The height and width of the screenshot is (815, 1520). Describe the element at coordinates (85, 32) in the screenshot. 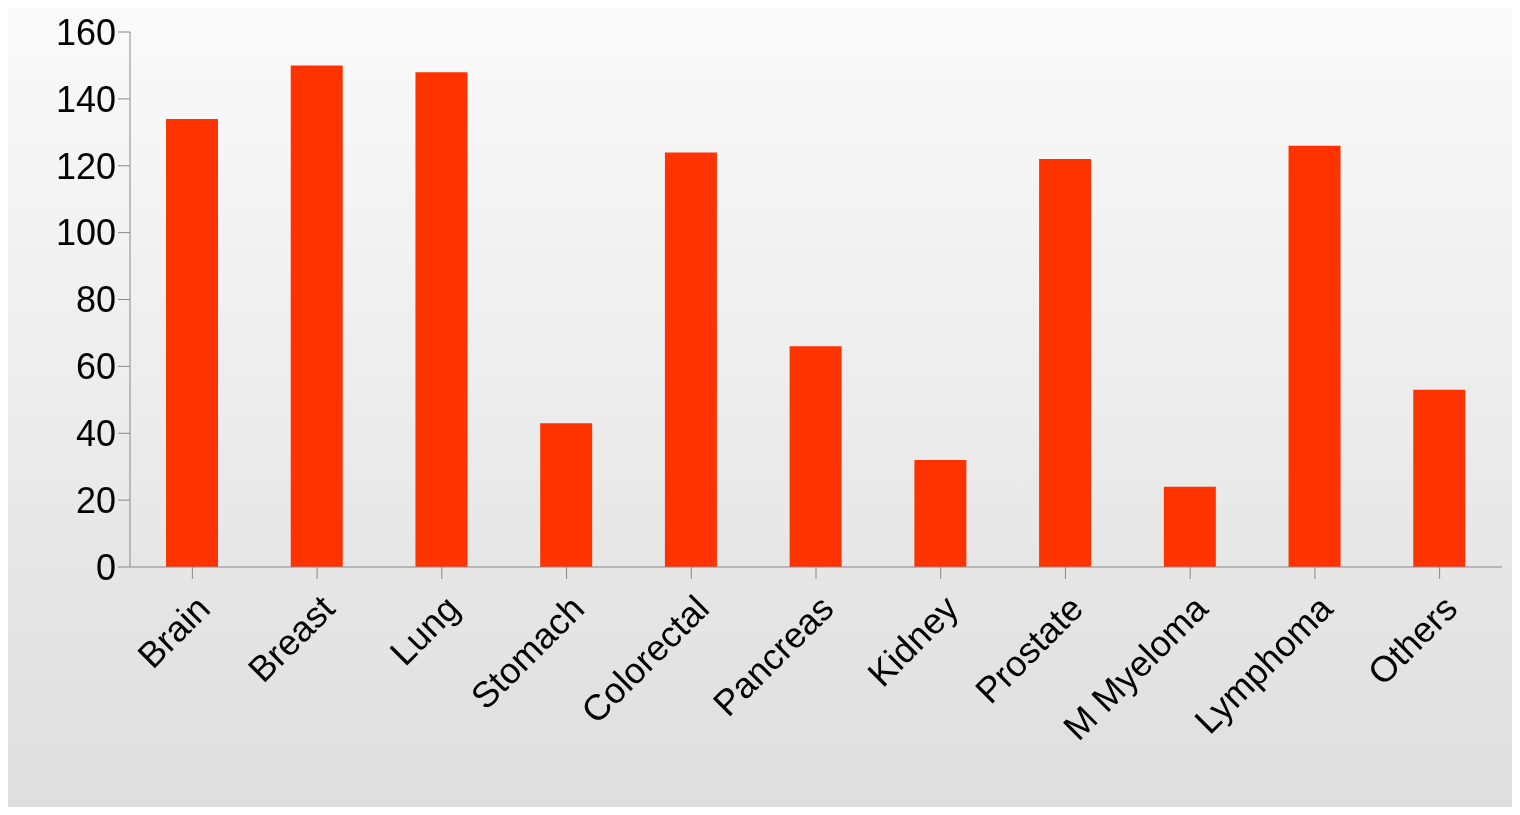

I see `y-tick-label: 160` at that location.